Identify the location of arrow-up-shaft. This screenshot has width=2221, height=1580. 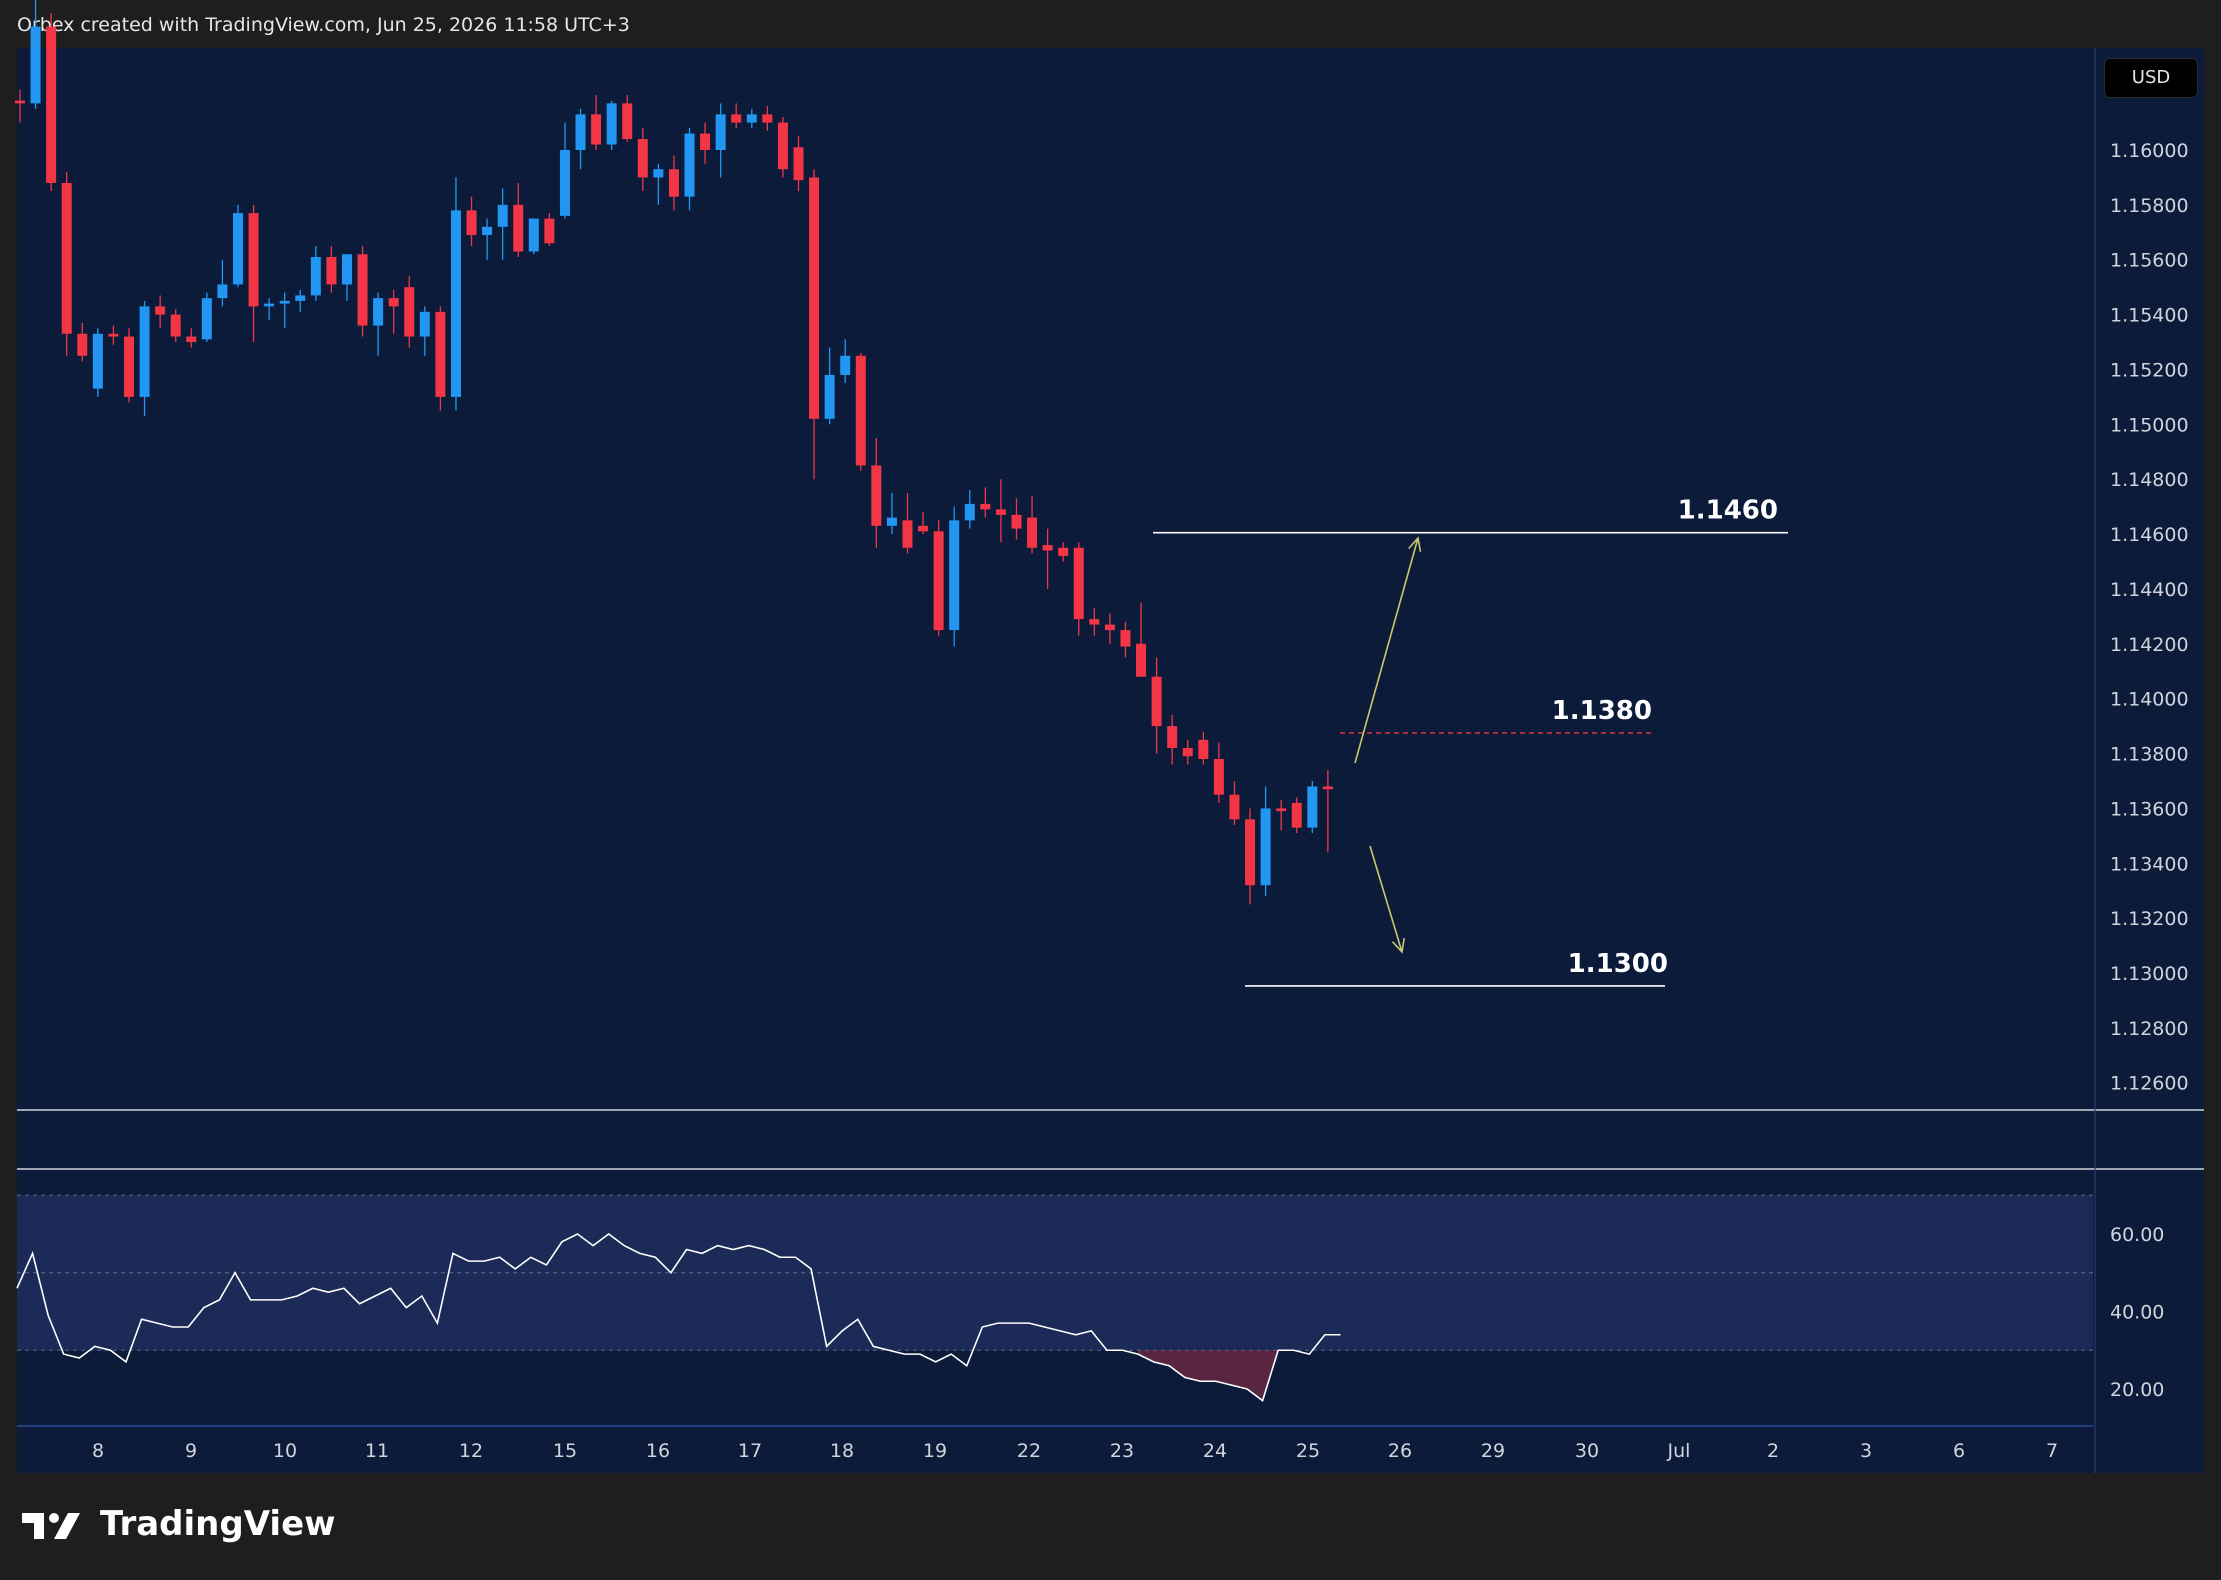
(1386, 650).